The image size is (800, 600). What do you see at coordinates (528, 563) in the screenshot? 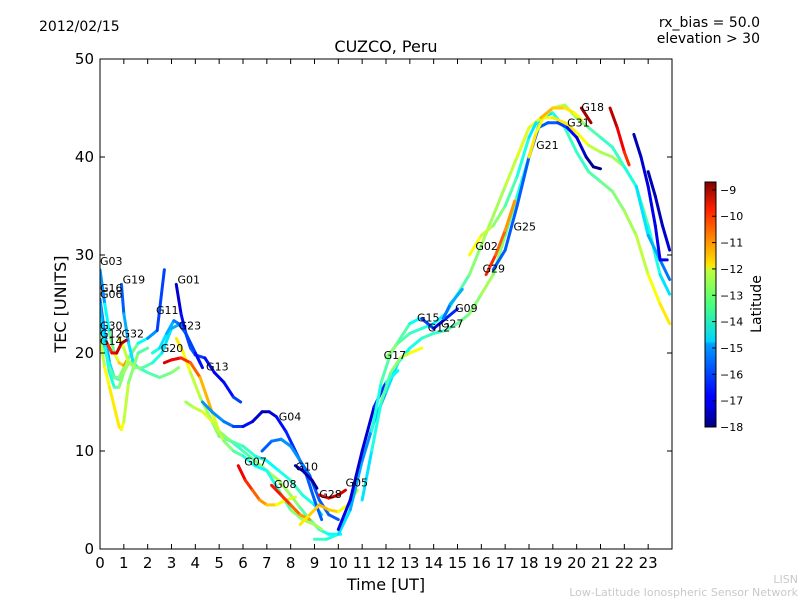
I see `x-tick-label: 18` at bounding box center [528, 563].